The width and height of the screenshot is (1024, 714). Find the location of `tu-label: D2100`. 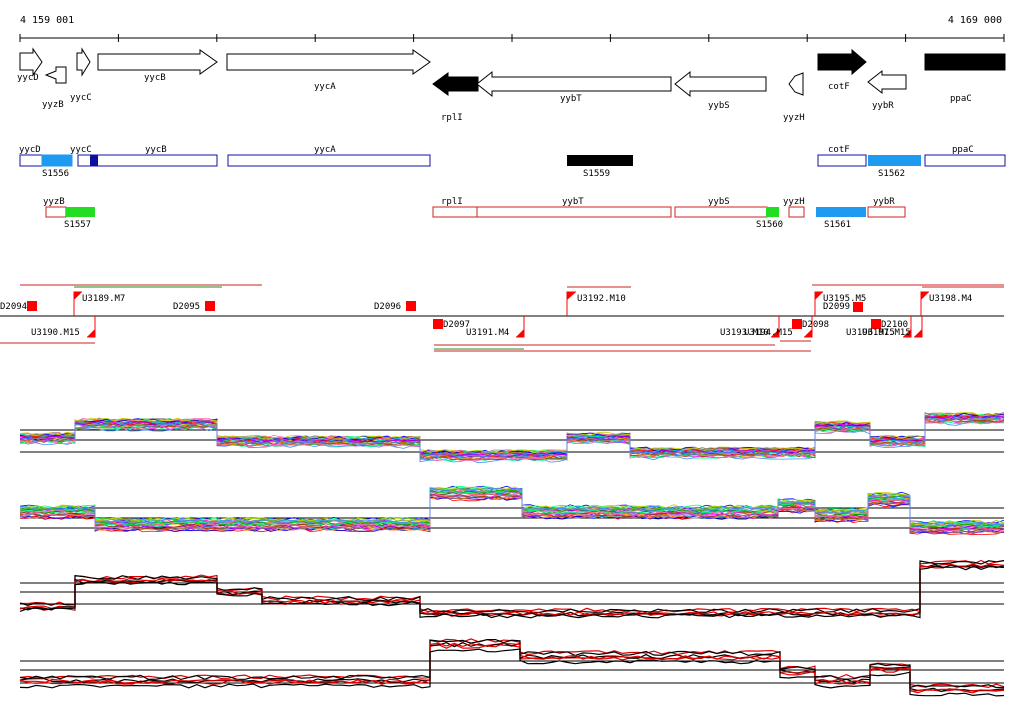

tu-label: D2100 is located at coordinates (894, 325).